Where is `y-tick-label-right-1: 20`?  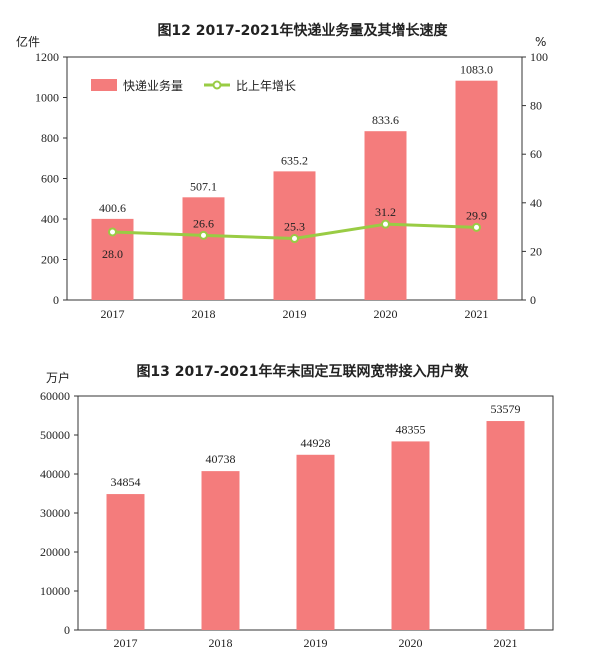
y-tick-label-right-1: 20 is located at coordinates (536, 251).